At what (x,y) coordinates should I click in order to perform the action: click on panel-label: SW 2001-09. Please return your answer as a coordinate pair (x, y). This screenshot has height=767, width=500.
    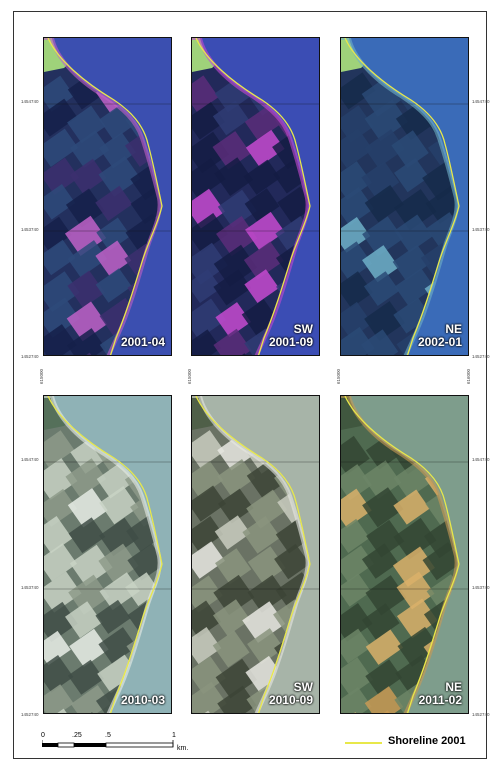
    Looking at the image, I should click on (290, 335).